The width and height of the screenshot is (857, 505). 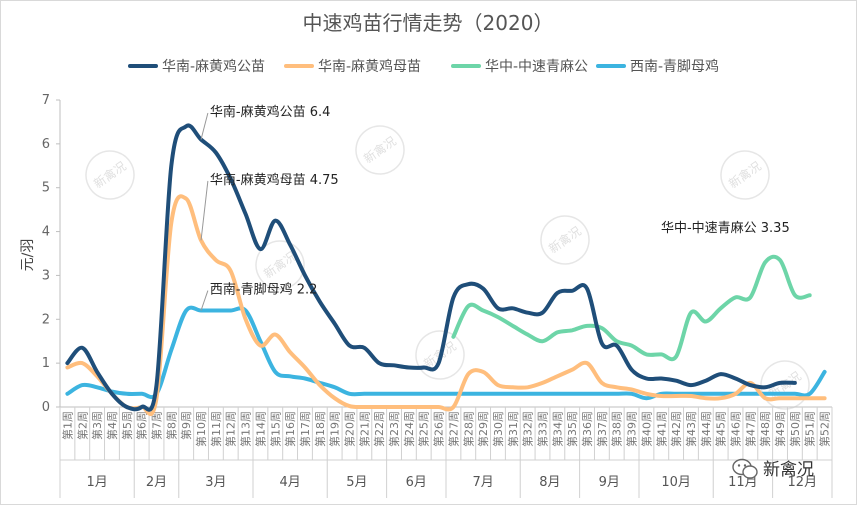 I want to click on y-tick-label: 5, so click(x=46, y=188).